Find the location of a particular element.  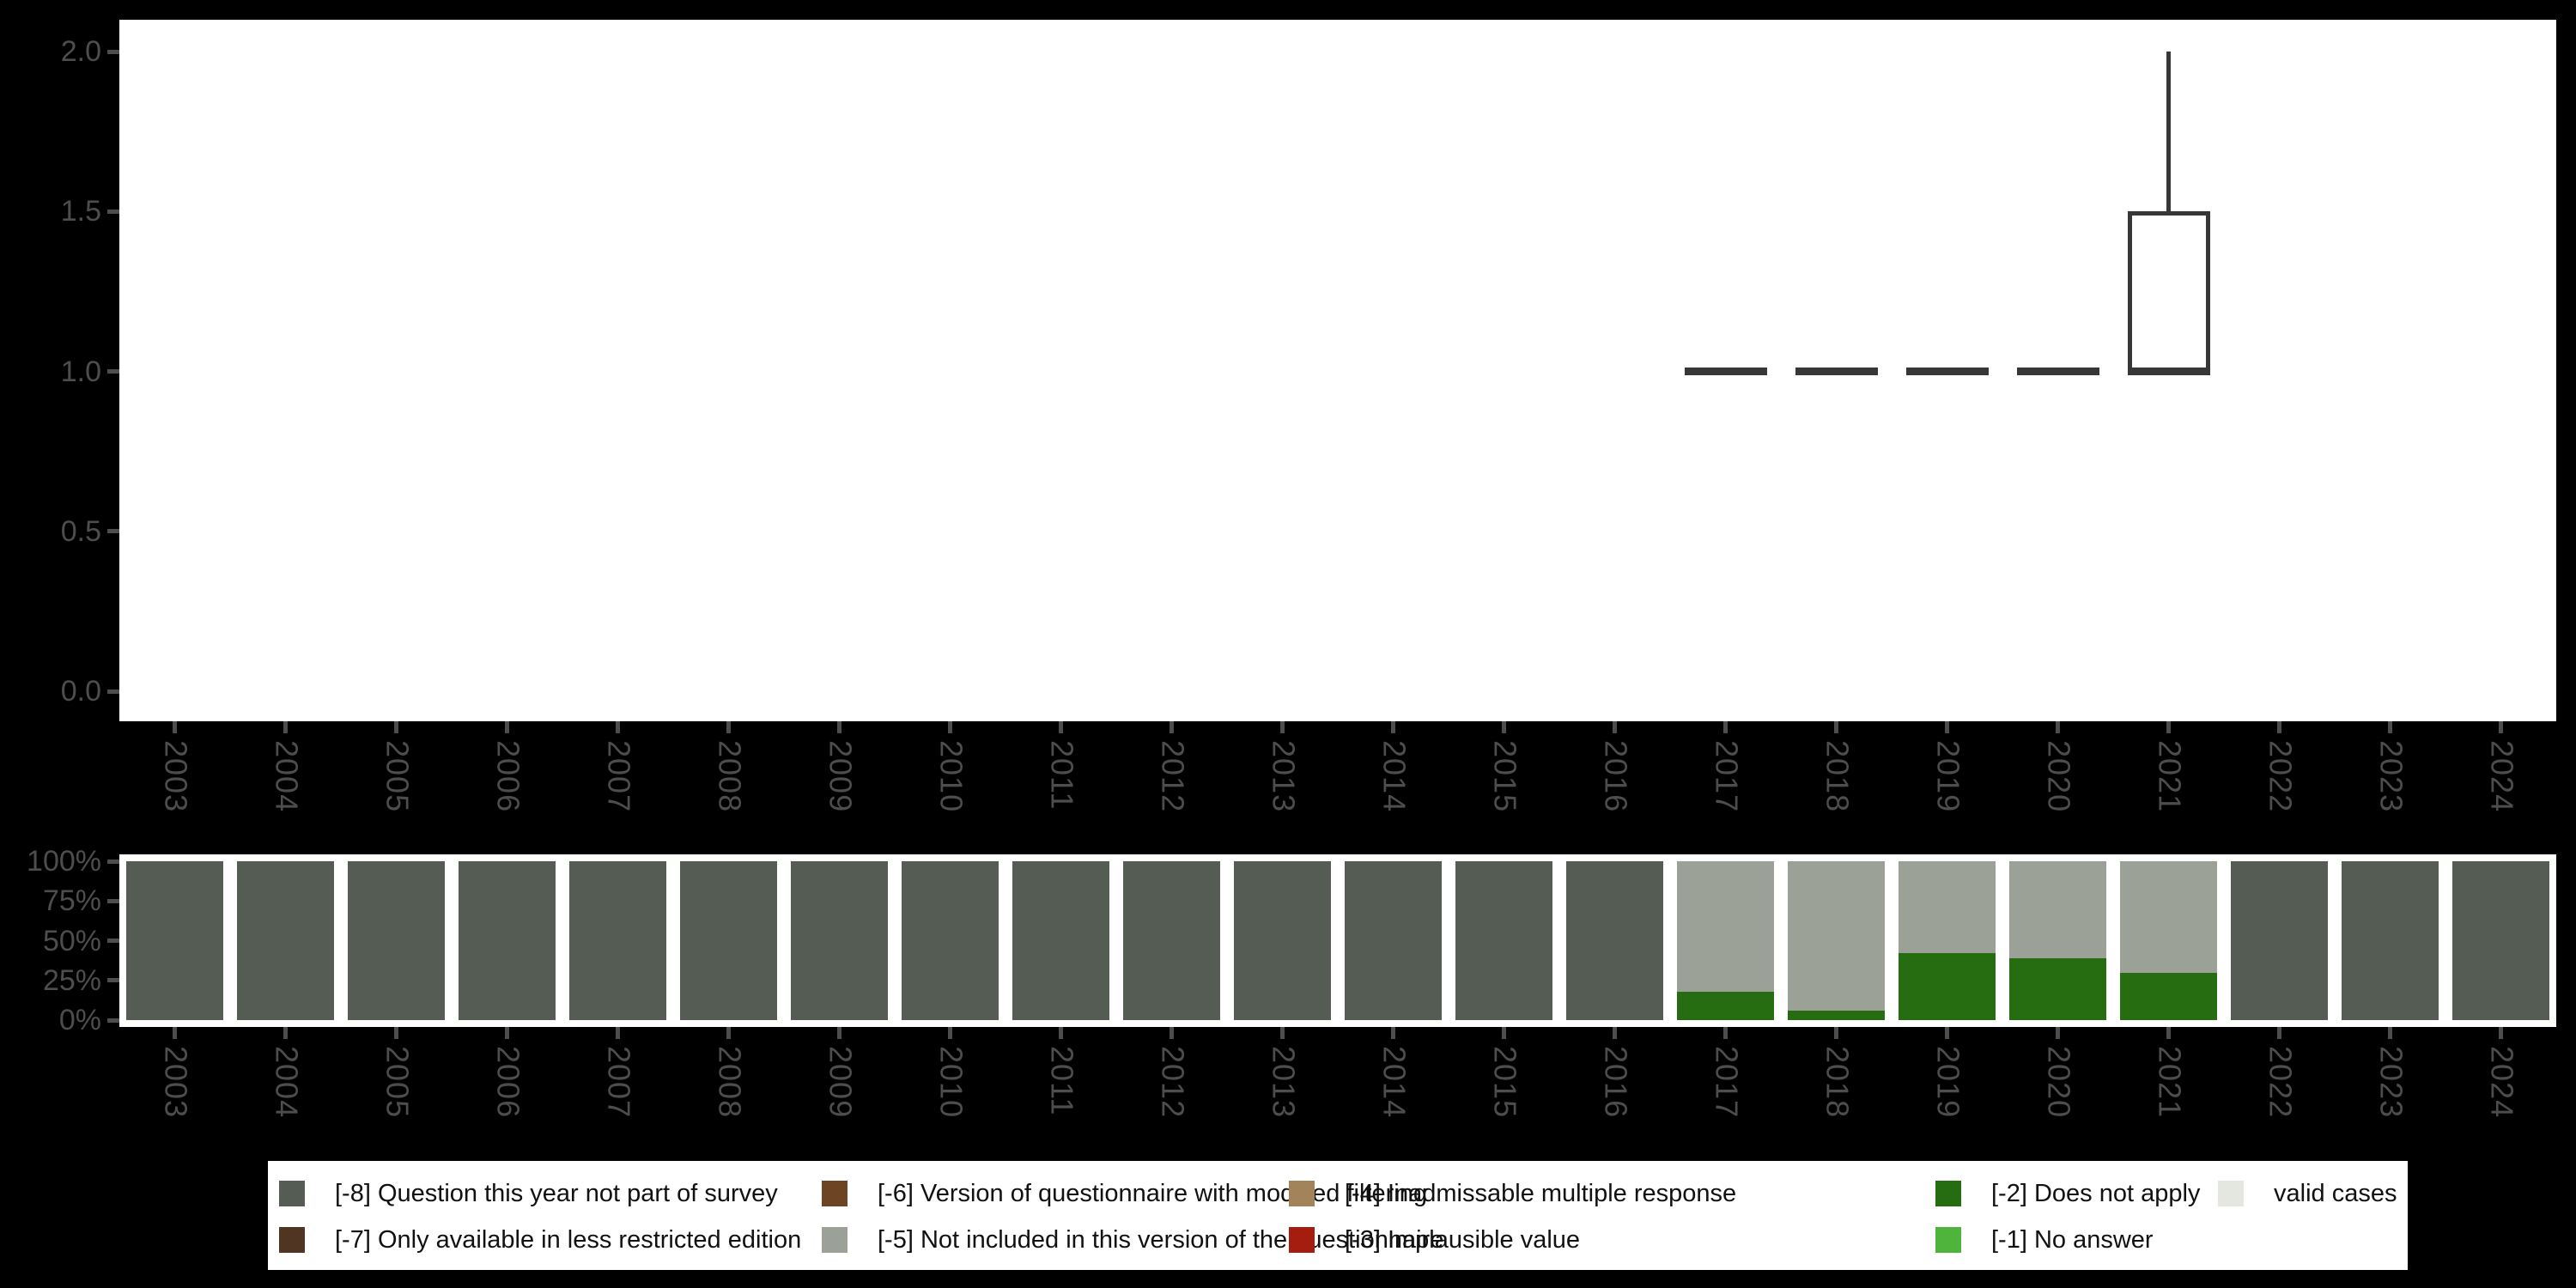

boxplot-median-2019 is located at coordinates (1947, 371).